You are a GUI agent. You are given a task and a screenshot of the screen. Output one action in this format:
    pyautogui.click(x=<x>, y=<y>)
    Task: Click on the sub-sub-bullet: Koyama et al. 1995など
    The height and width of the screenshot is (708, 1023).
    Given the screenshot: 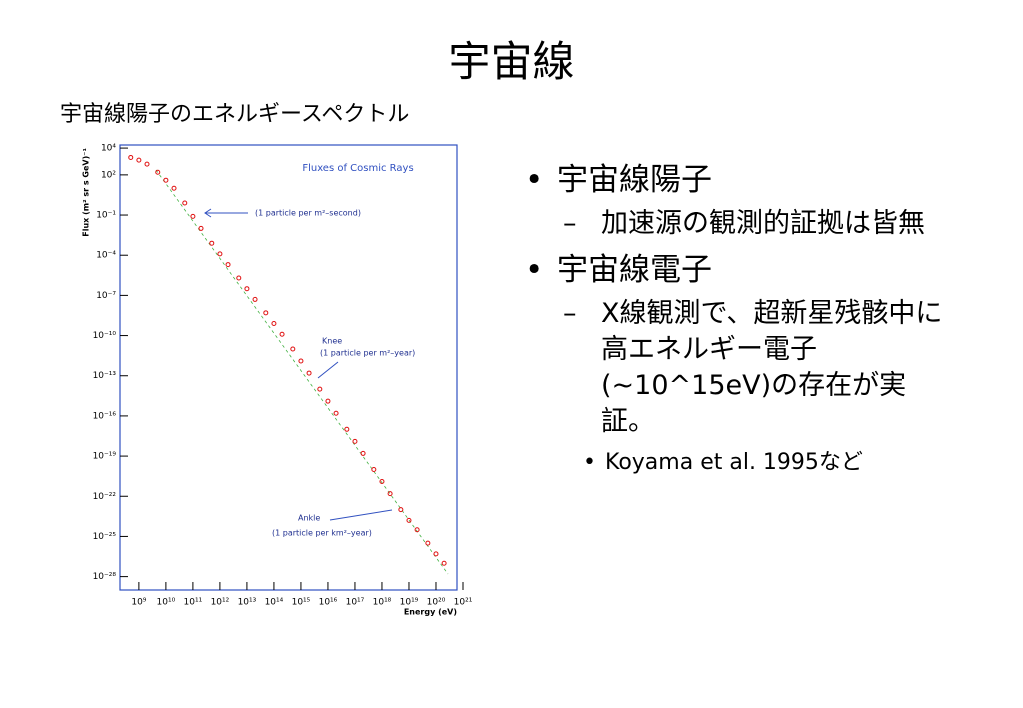 What is the action you would take?
    pyautogui.click(x=779, y=463)
    